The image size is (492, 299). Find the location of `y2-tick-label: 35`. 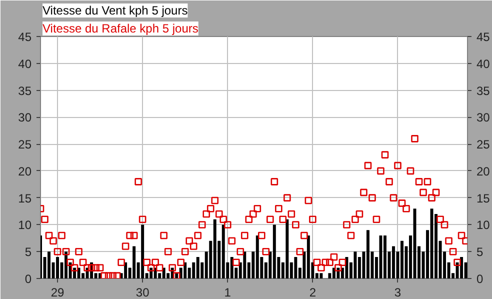

y2-tick-label: 35 is located at coordinates (483, 91).